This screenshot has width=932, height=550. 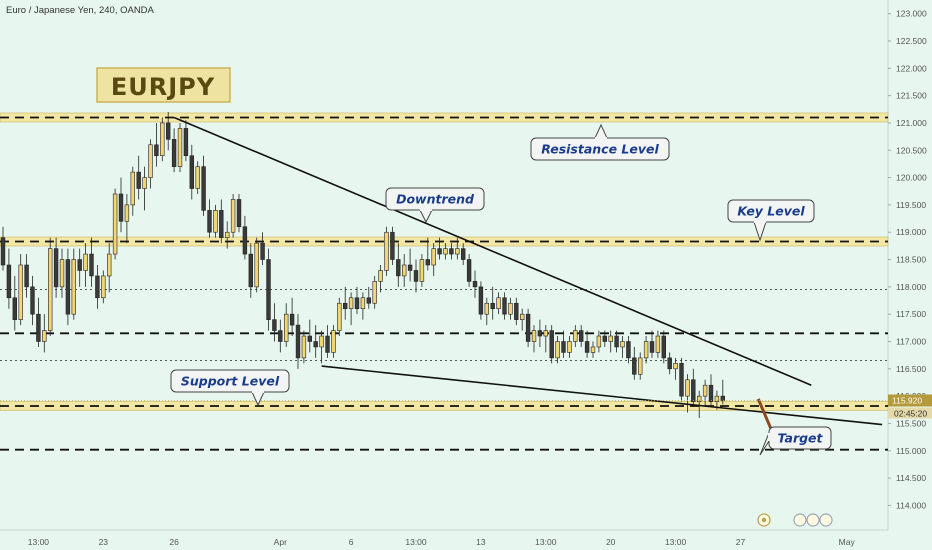 What do you see at coordinates (600, 142) in the screenshot?
I see `callout: Resistance Level` at bounding box center [600, 142].